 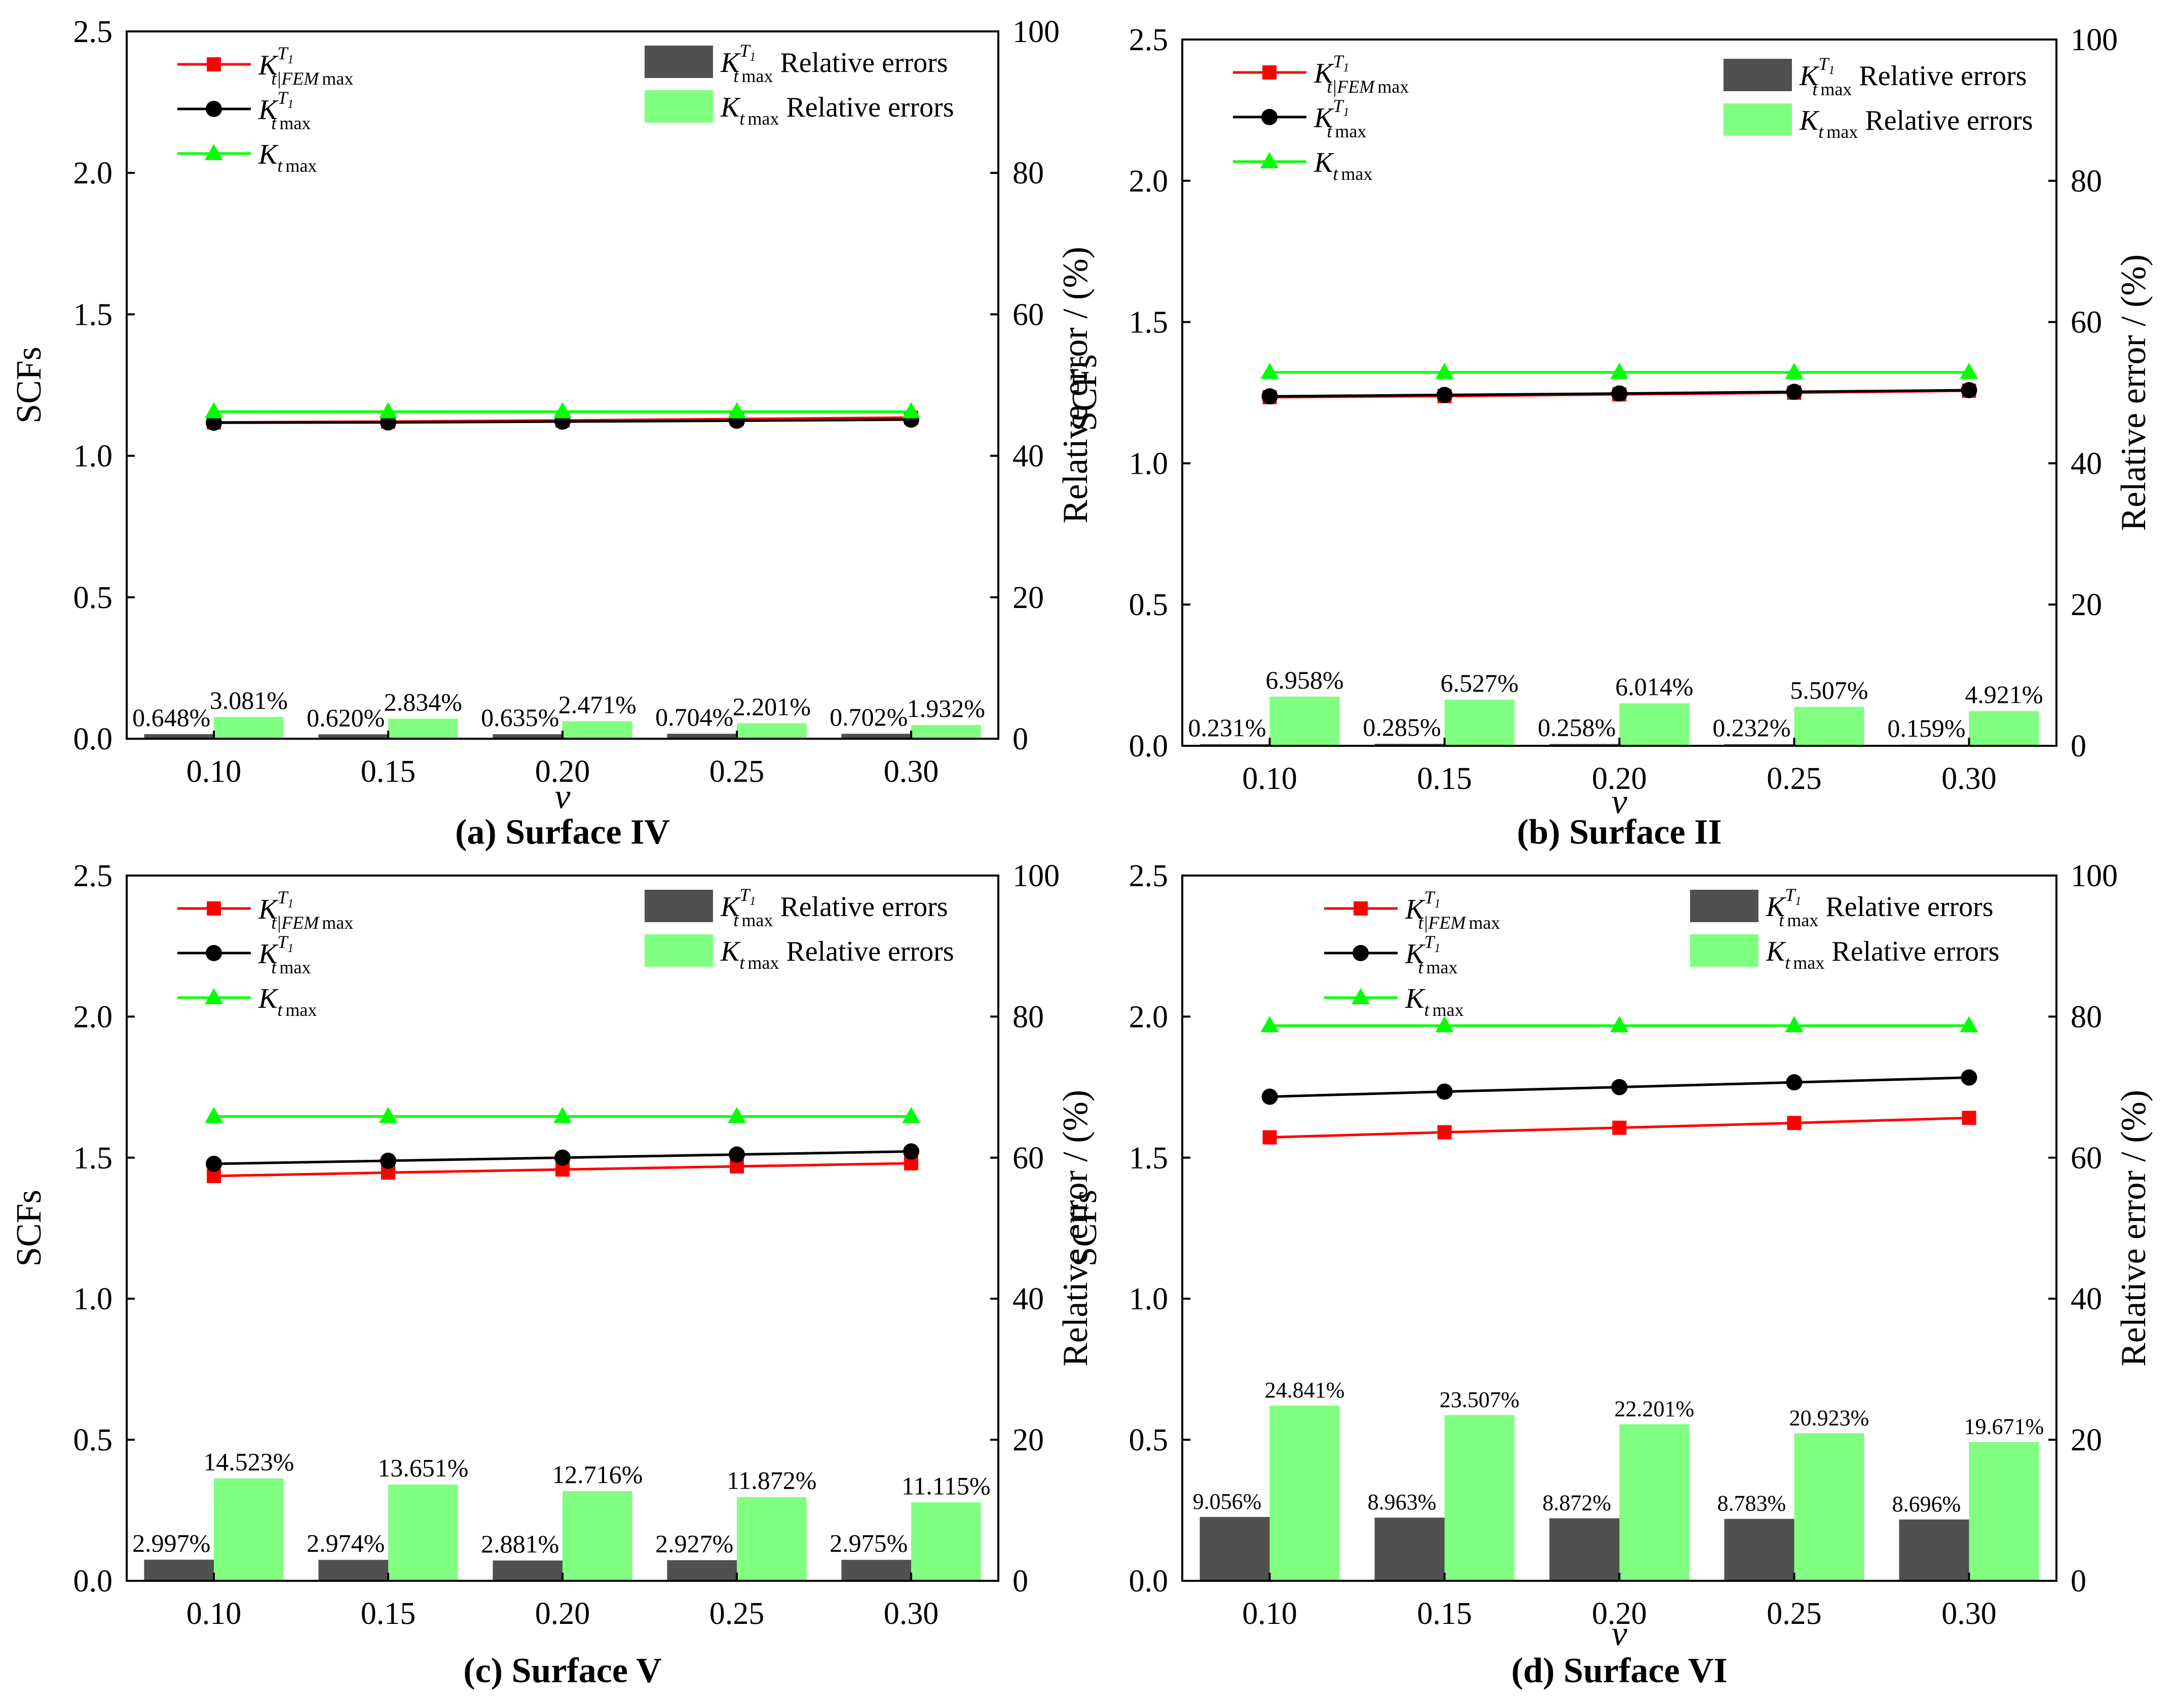 What do you see at coordinates (1620, 1633) in the screenshot?
I see `x-axis-title: v` at bounding box center [1620, 1633].